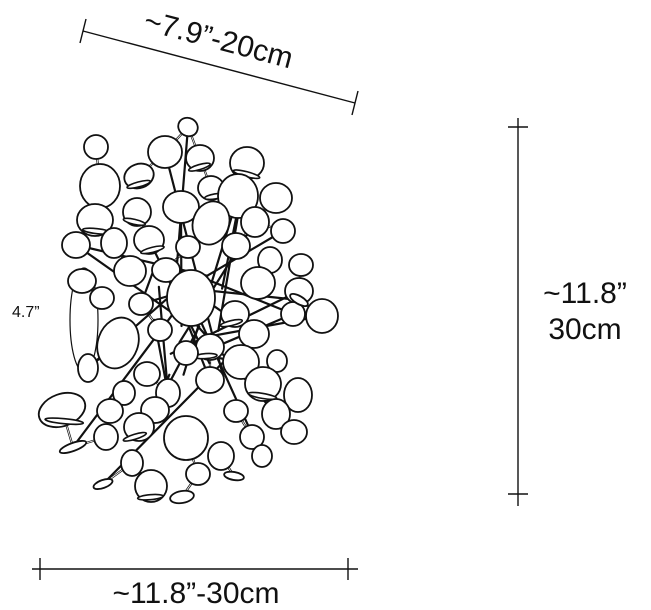 This screenshot has height=610, width=651. Describe the element at coordinates (585, 293) in the screenshot. I see `height-label-imperial: ~11.8”` at that location.